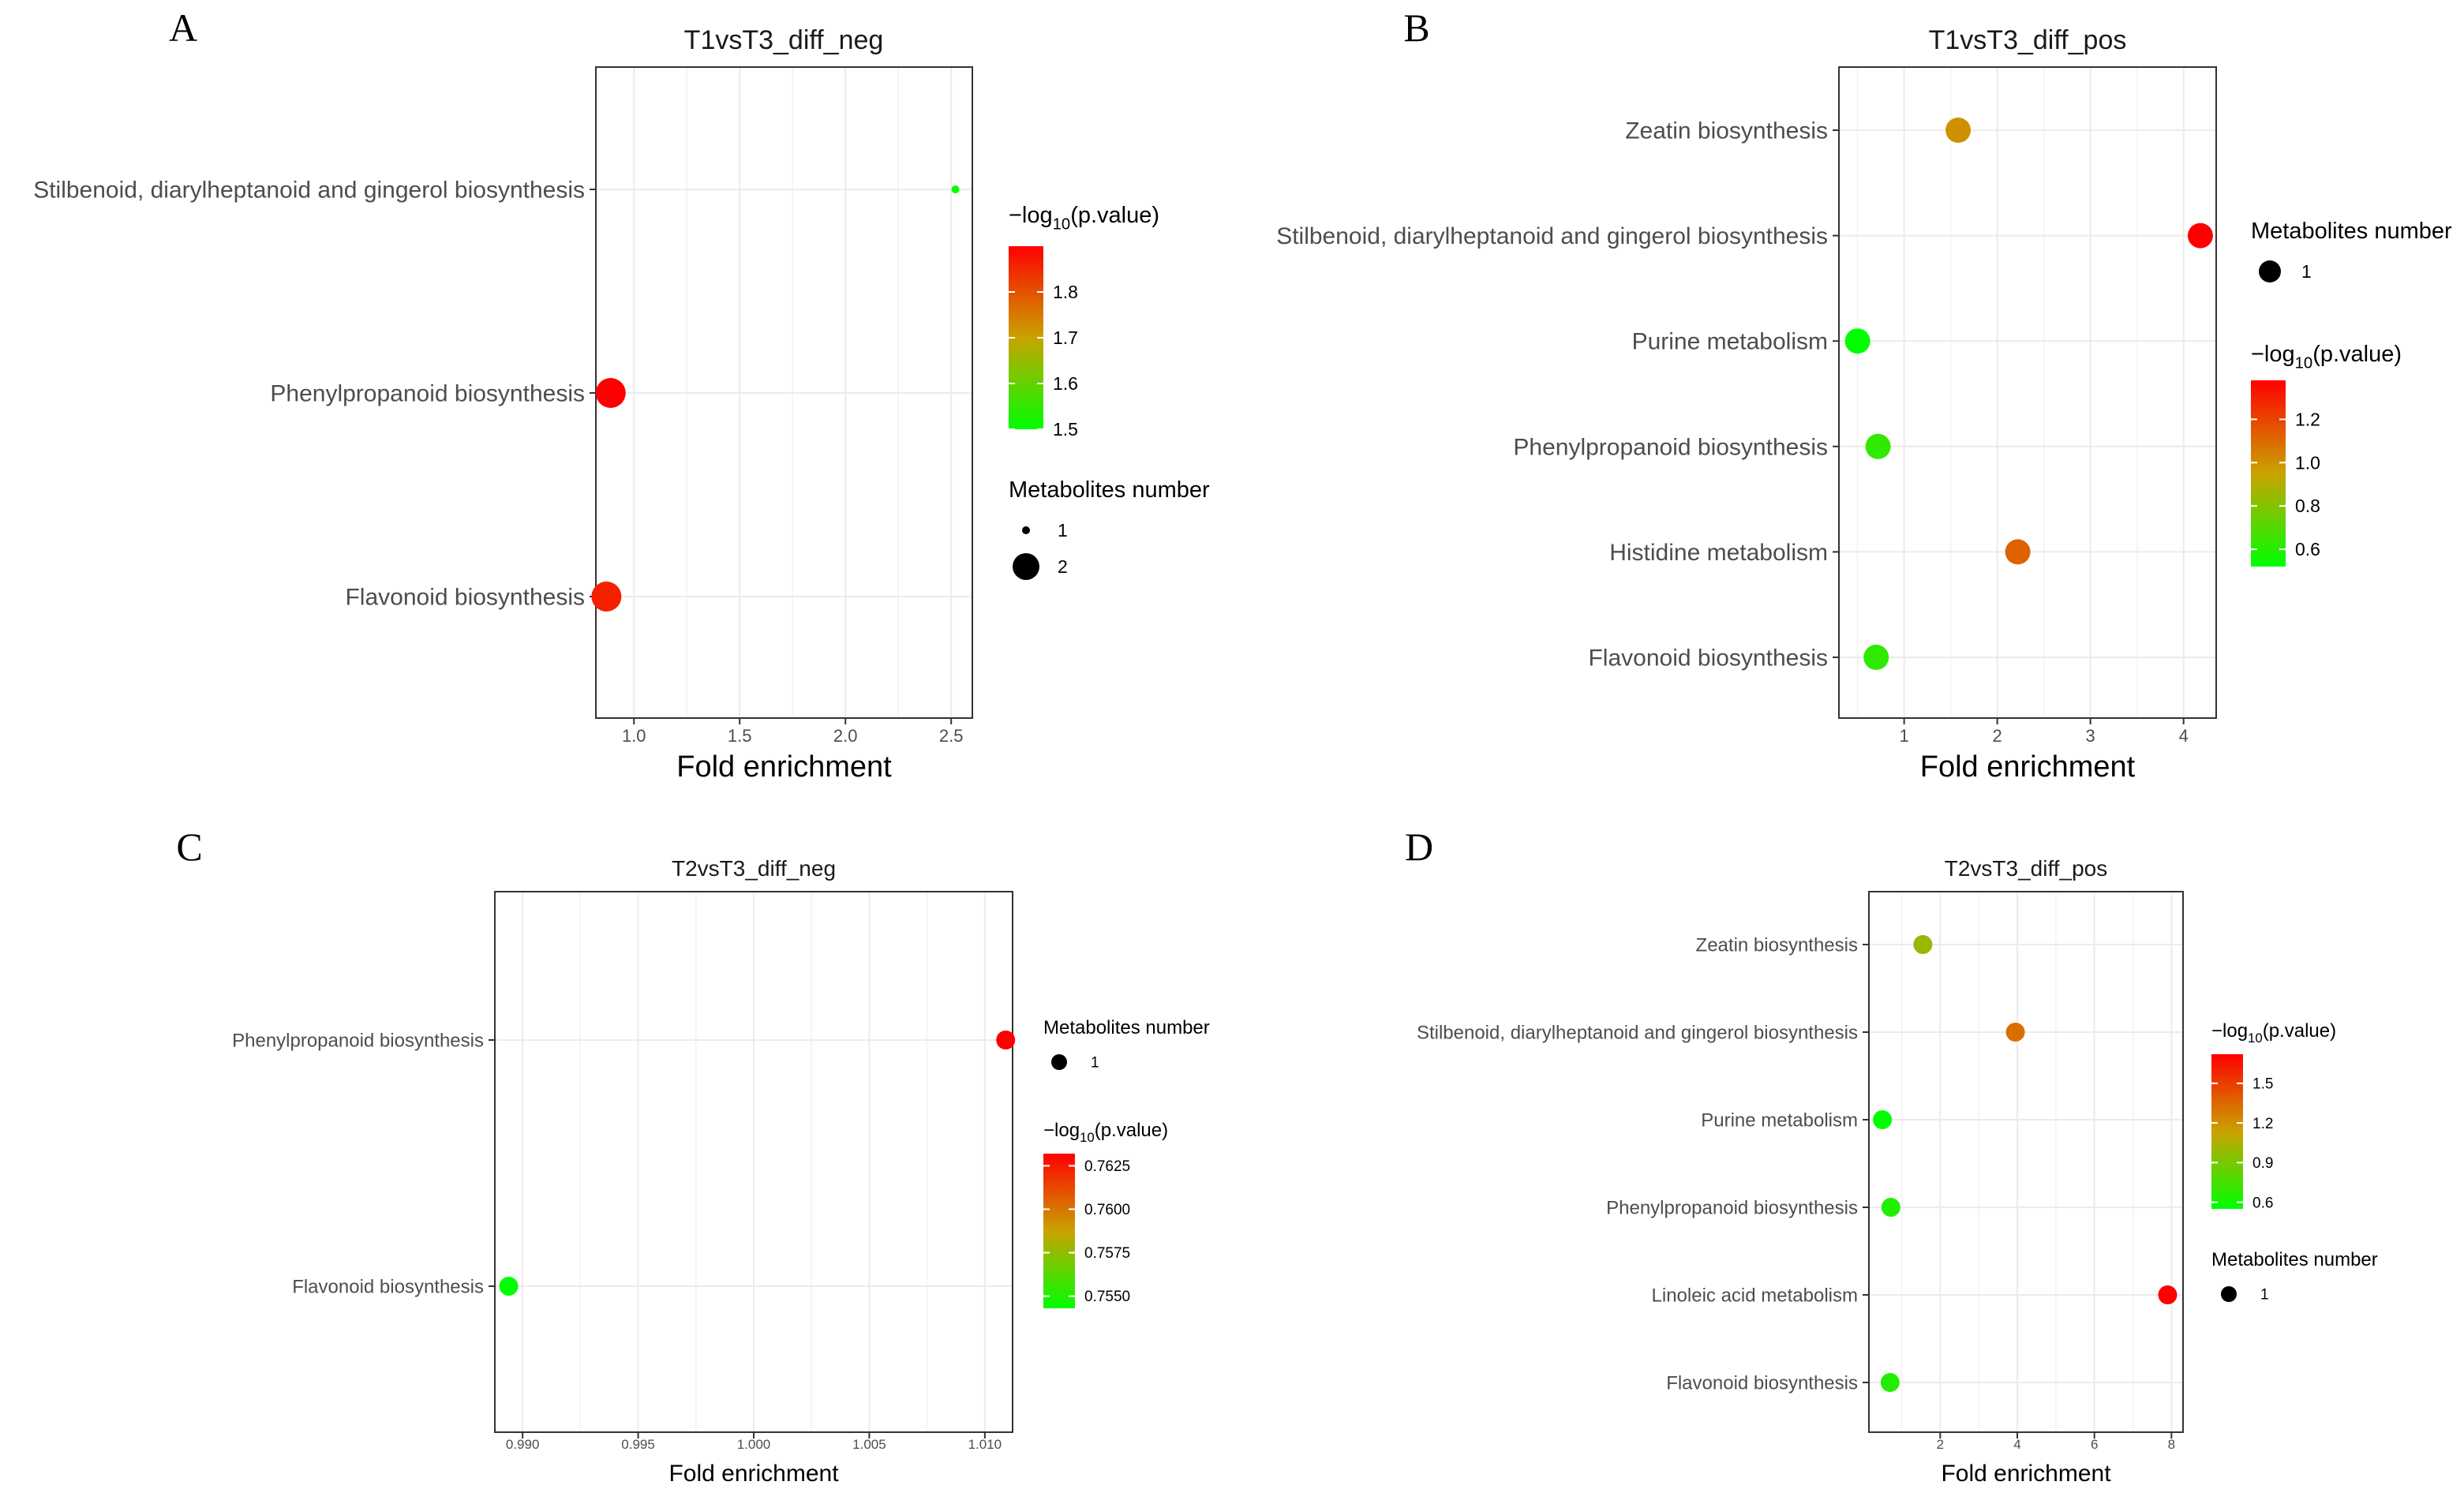  What do you see at coordinates (754, 868) in the screenshot?
I see `plot-title: T2vsT3_diff_neg` at bounding box center [754, 868].